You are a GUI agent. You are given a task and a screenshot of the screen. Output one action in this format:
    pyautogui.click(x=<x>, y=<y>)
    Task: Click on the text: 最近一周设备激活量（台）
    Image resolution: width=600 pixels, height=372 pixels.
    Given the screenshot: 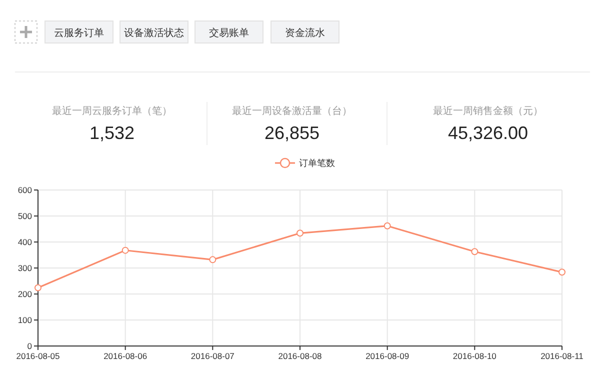 What is the action you would take?
    pyautogui.click(x=292, y=111)
    